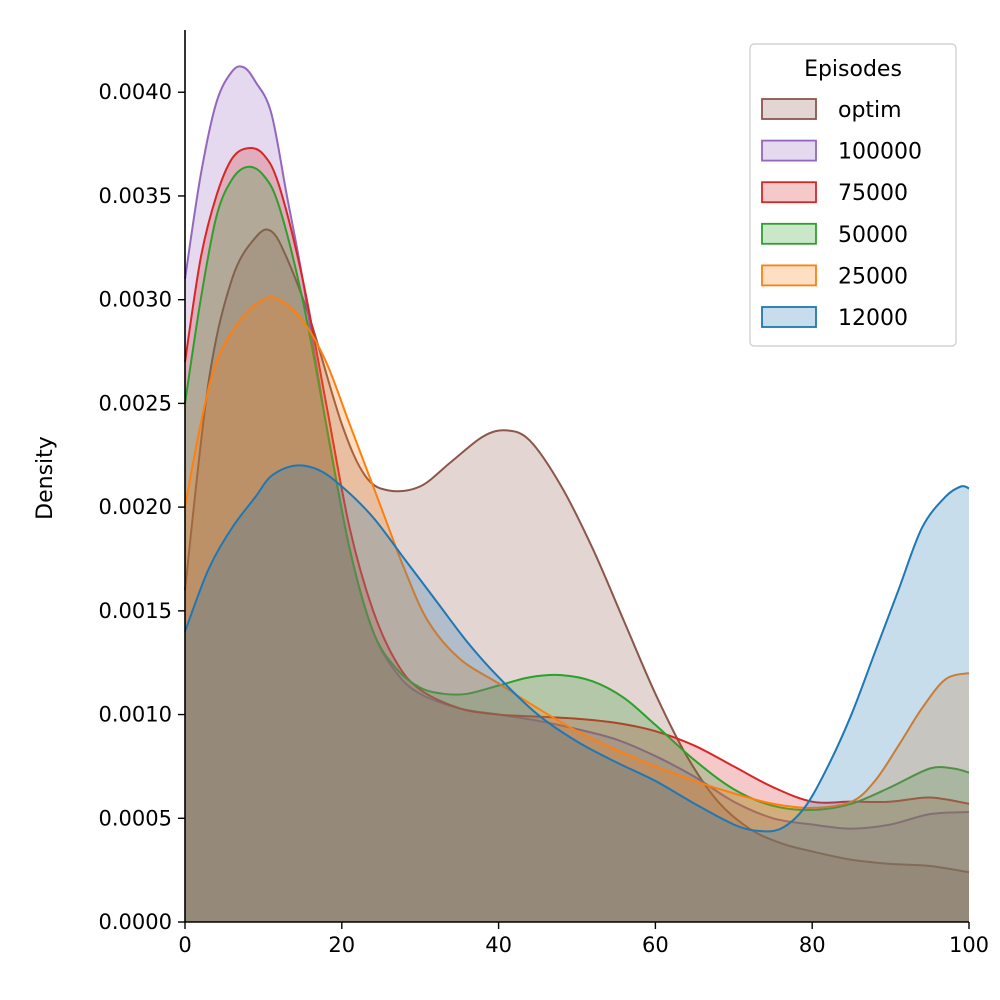  What do you see at coordinates (341, 945) in the screenshot?
I see `x-tick-label: 20` at bounding box center [341, 945].